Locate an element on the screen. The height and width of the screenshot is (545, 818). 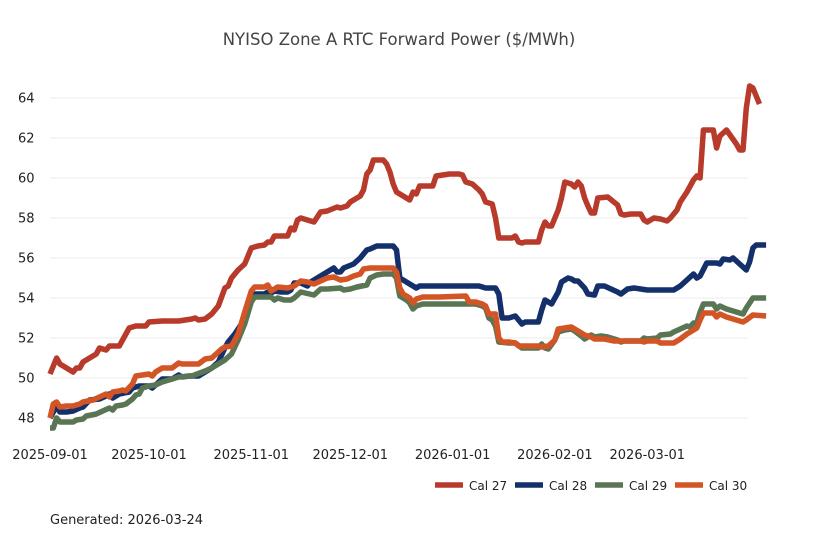
y-axis: 48 50 52 54 56 58 60 62 64 is located at coordinates (26, 259).